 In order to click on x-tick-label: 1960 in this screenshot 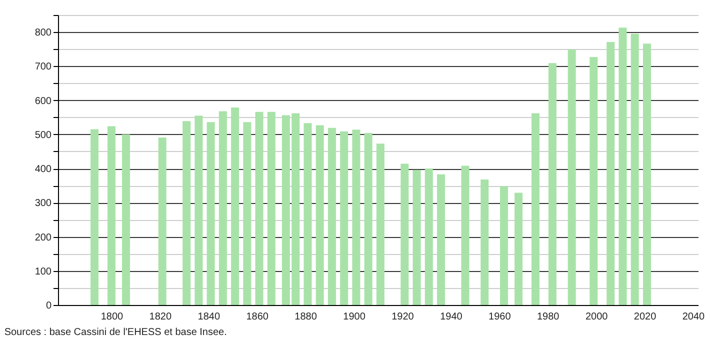, I will do `click(500, 317)`.